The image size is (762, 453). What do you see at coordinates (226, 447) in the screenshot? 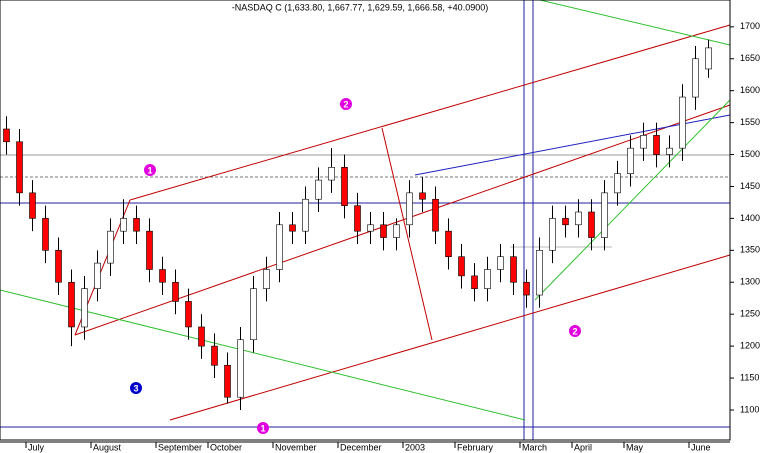
I see `x-tick-label: October` at bounding box center [226, 447].